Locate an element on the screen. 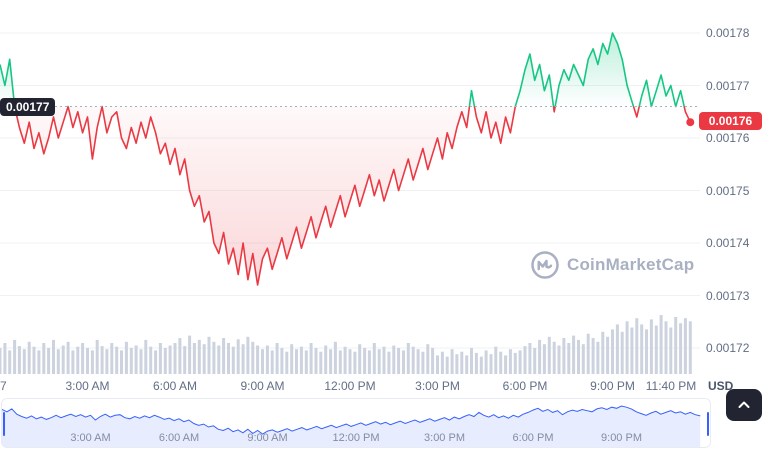 This screenshot has height=450, width=762. navigator-axis-tick: 9:00 AM is located at coordinates (267, 438).